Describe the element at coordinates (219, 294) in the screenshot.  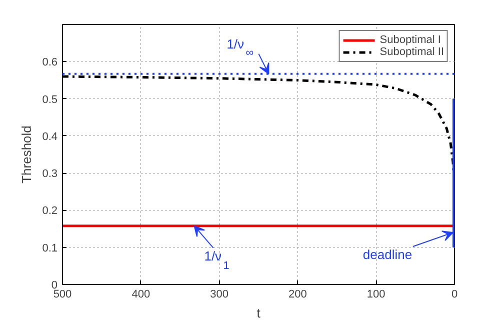
I see `x-tick-label: 300` at that location.